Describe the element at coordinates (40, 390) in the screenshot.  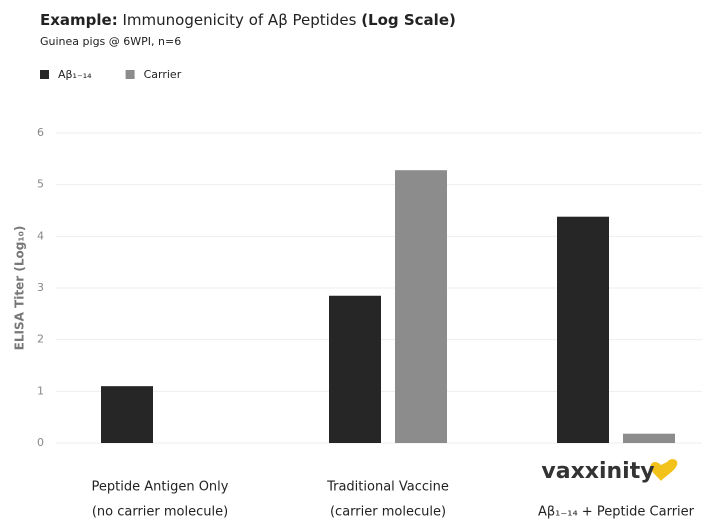
I see `y-tick-label: 1` at that location.